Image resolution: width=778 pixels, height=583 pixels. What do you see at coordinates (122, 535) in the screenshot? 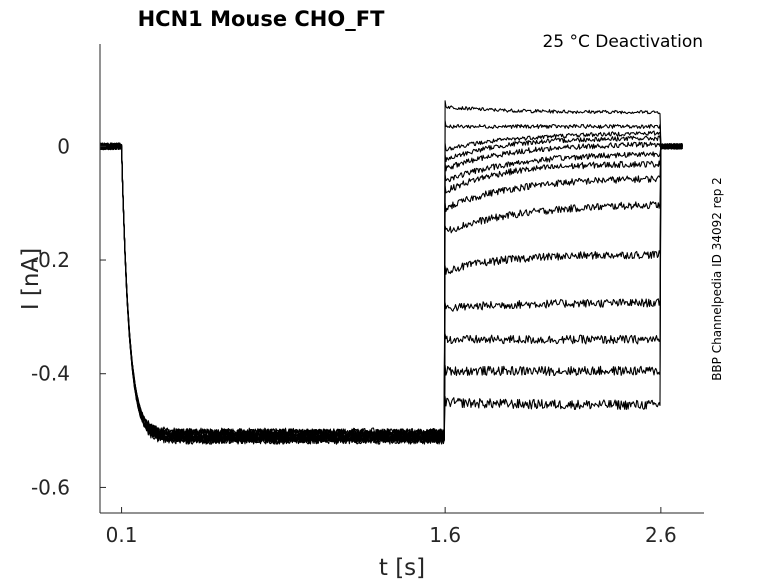
I see `x-tick-label: 0.1` at bounding box center [122, 535].